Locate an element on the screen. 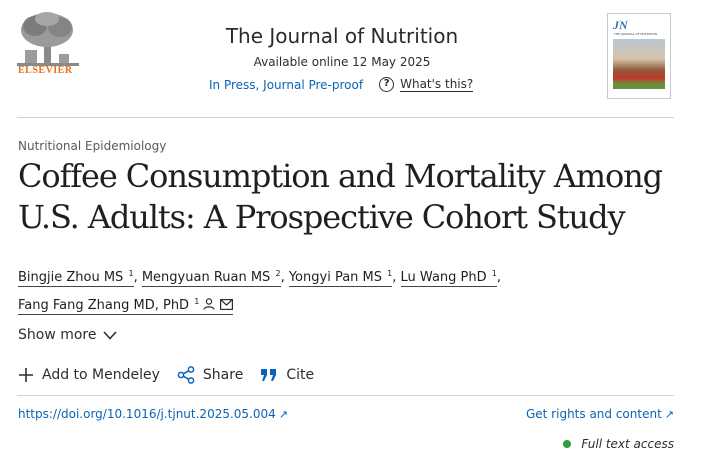 The height and width of the screenshot is (457, 704). access-status-label: Full text access is located at coordinates (627, 444).